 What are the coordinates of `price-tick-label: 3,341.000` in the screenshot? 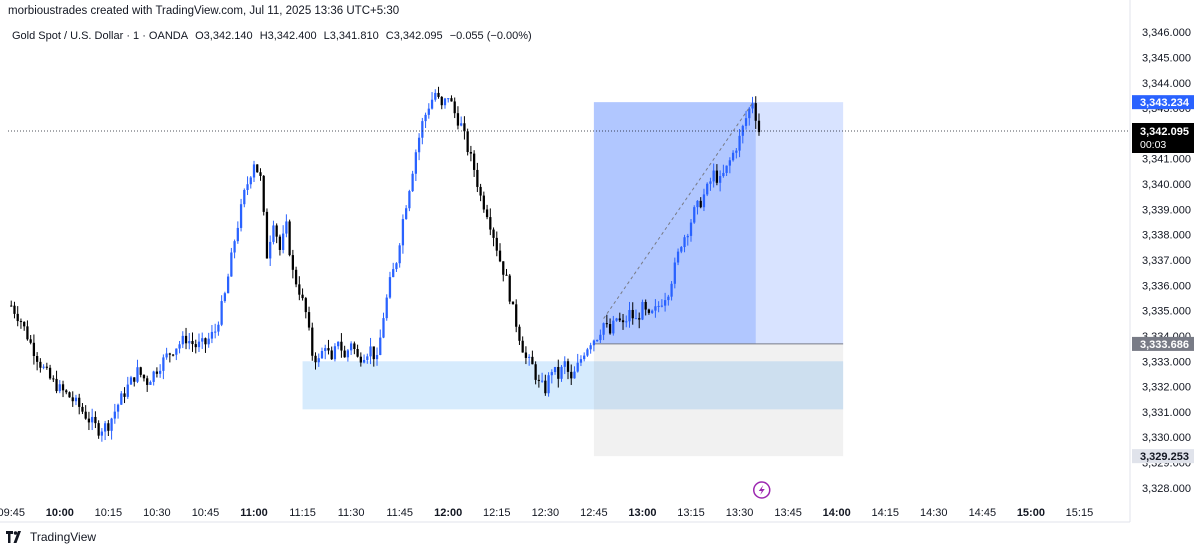 It's located at (1166, 160).